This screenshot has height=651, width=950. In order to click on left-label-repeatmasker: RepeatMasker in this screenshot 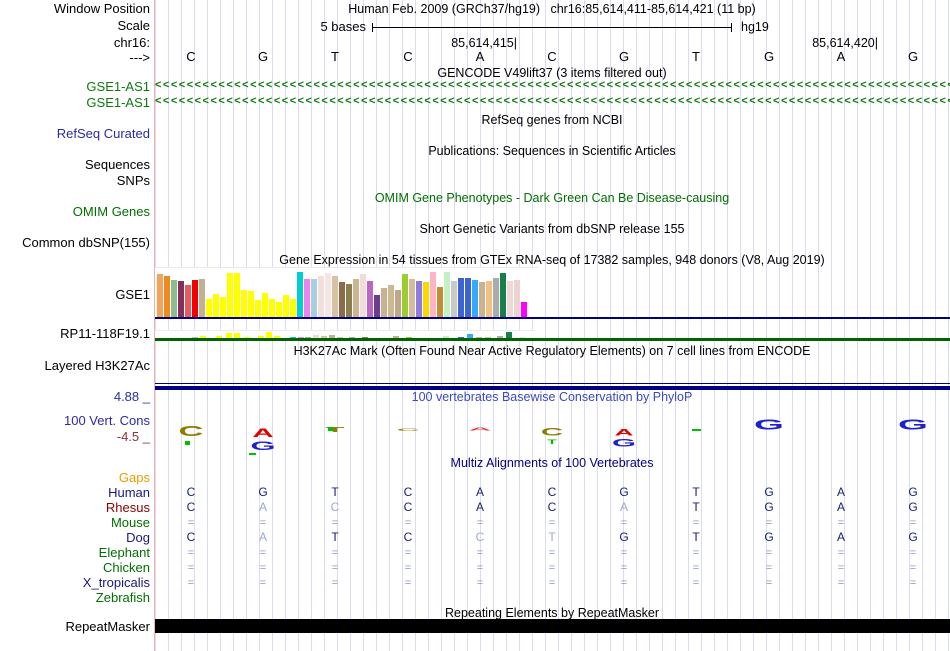, I will do `click(107, 626)`.